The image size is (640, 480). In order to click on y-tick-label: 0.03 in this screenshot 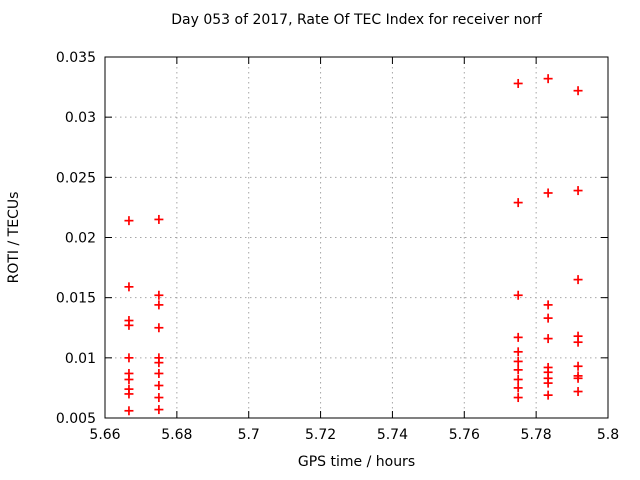, I will do `click(80, 118)`.